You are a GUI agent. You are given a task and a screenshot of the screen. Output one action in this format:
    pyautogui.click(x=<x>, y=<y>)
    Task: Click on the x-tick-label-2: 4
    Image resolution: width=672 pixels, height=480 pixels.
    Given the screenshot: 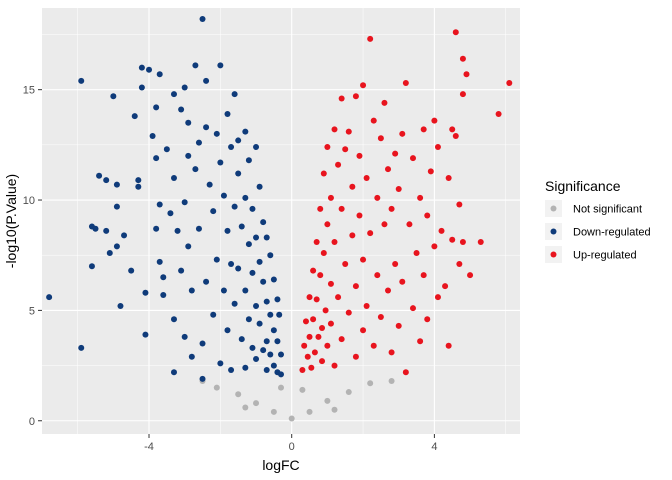 What is the action you would take?
    pyautogui.click(x=434, y=447)
    